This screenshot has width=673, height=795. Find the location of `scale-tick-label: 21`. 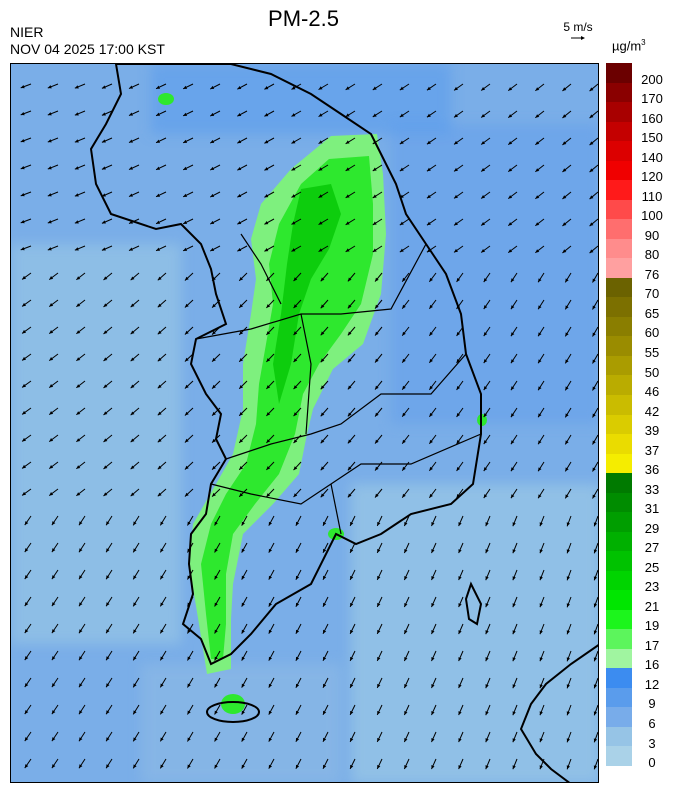

scale-tick-label: 21 is located at coordinates (652, 606).